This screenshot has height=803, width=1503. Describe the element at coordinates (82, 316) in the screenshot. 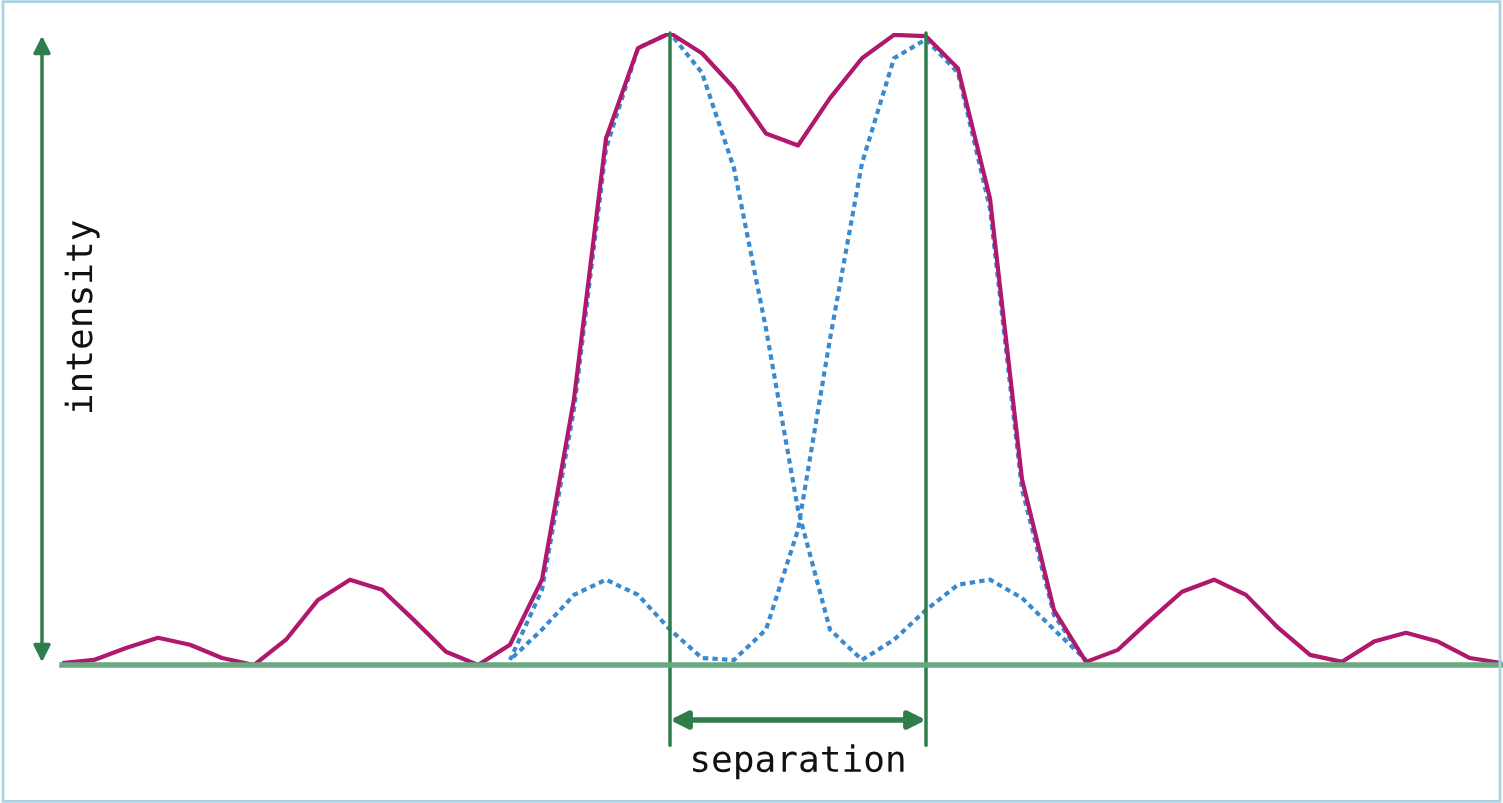

I see `y-axis-title: intensity` at that location.